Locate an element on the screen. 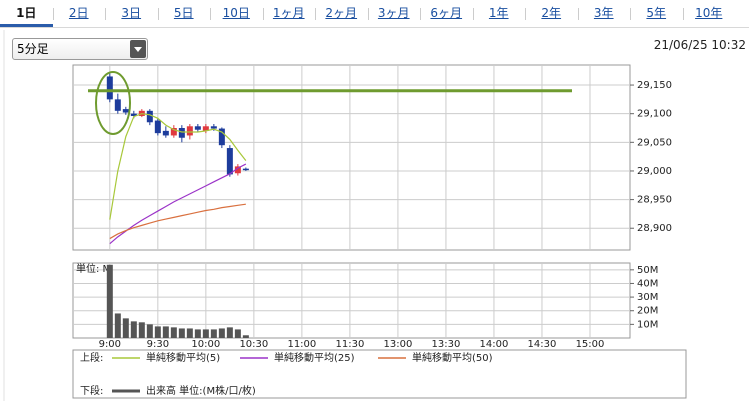  x-tick-label: 9:00 is located at coordinates (110, 344).